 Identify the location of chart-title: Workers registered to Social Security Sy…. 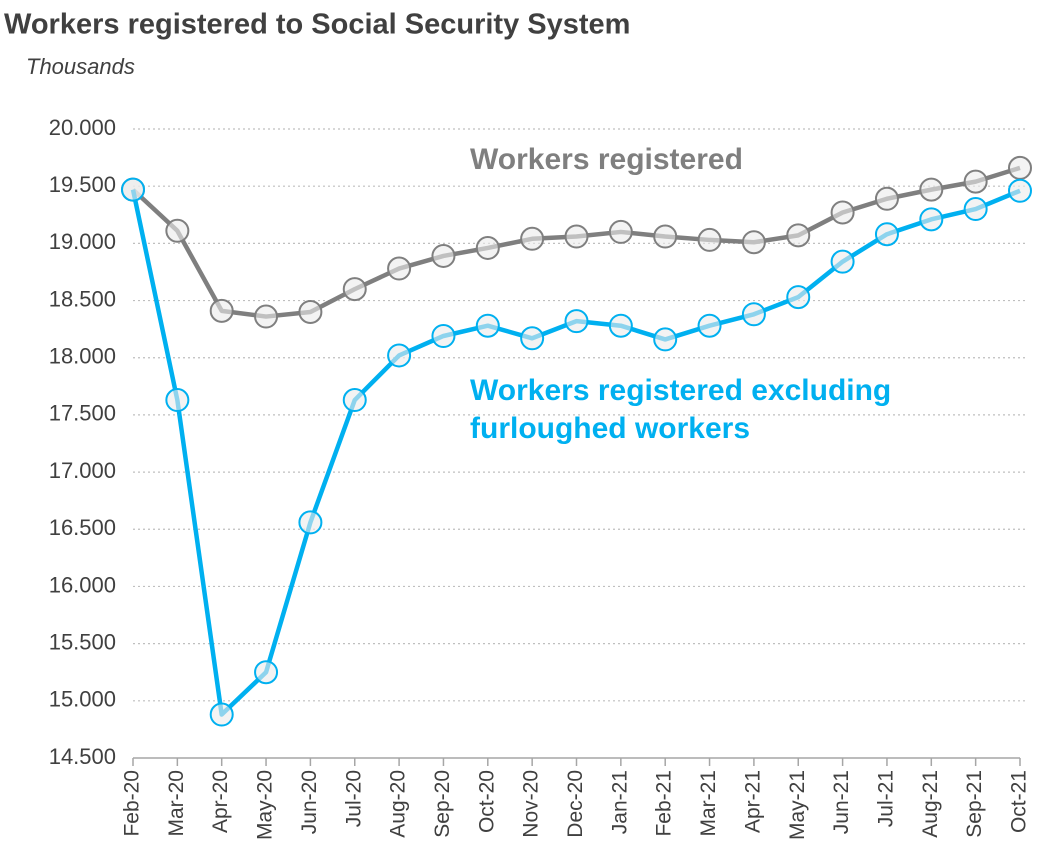
(317, 25).